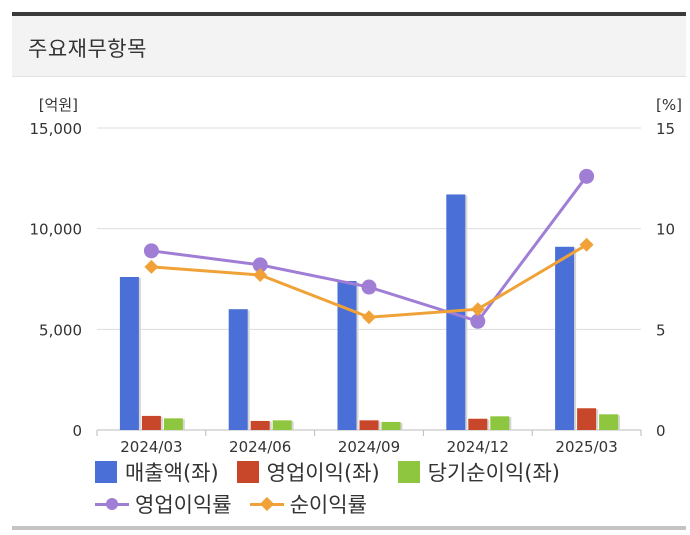 The width and height of the screenshot is (690, 535). What do you see at coordinates (266, 504) in the screenshot?
I see `legend-key-net-margin` at bounding box center [266, 504].